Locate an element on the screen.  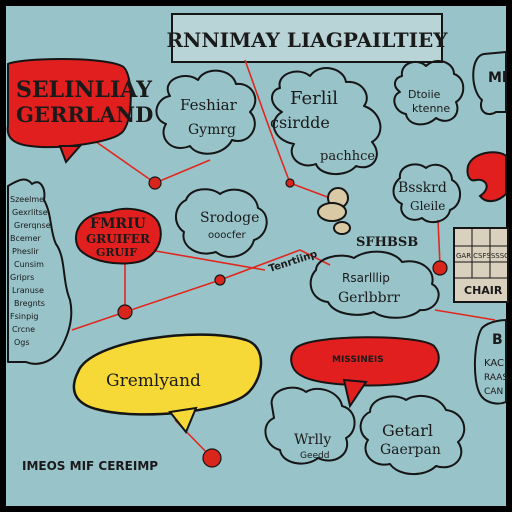
cloud-fashion-line1: Feshiar is located at coordinates (209, 105).